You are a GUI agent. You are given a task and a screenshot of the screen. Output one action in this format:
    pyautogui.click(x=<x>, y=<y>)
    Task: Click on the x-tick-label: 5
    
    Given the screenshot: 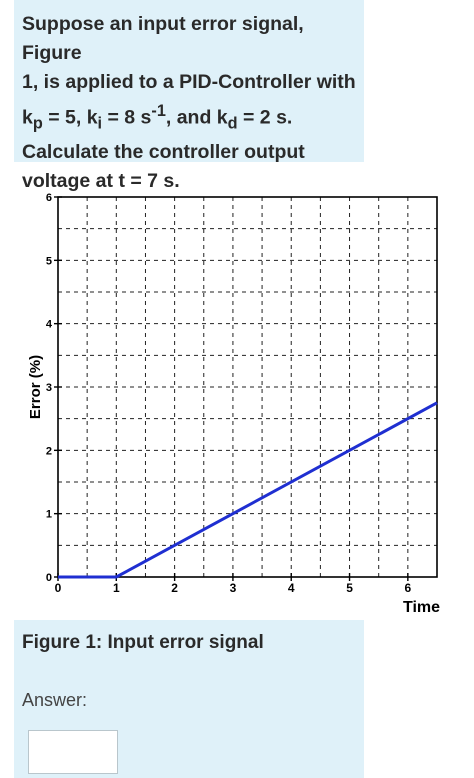 What is the action you would take?
    pyautogui.click(x=349, y=588)
    